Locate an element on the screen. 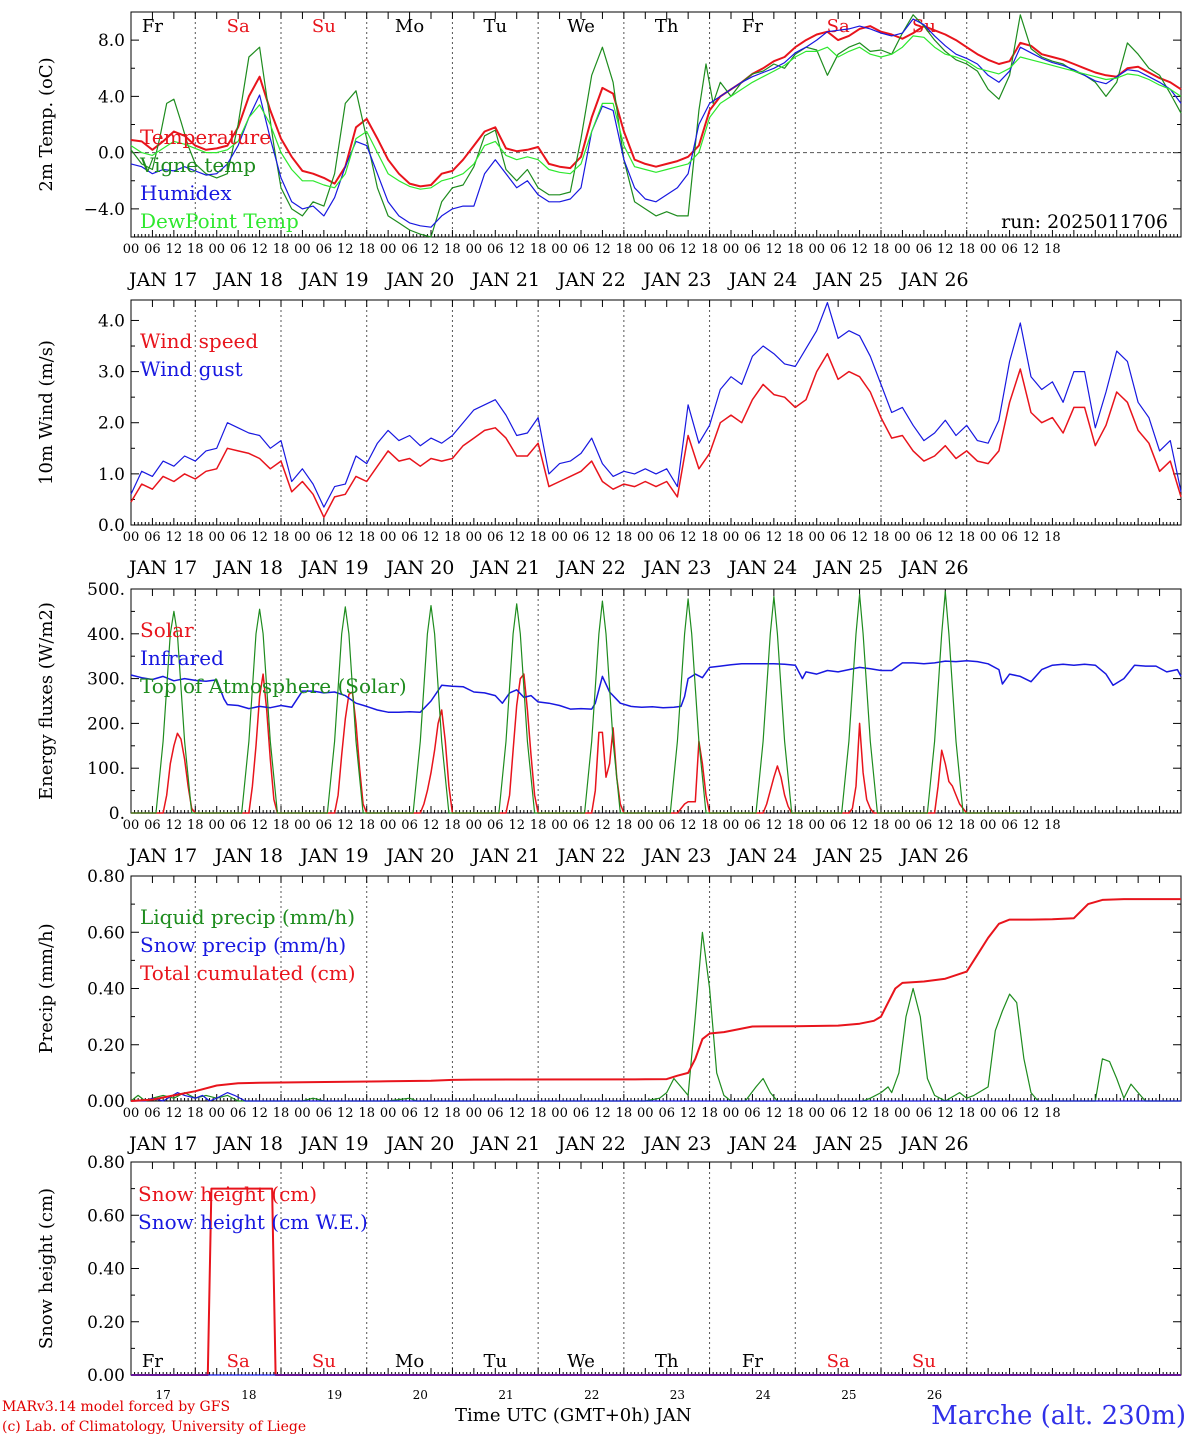 Image resolution: width=1194 pixels, height=1440 pixels. temperature-date-label: JAN 21 is located at coordinates (505, 280).